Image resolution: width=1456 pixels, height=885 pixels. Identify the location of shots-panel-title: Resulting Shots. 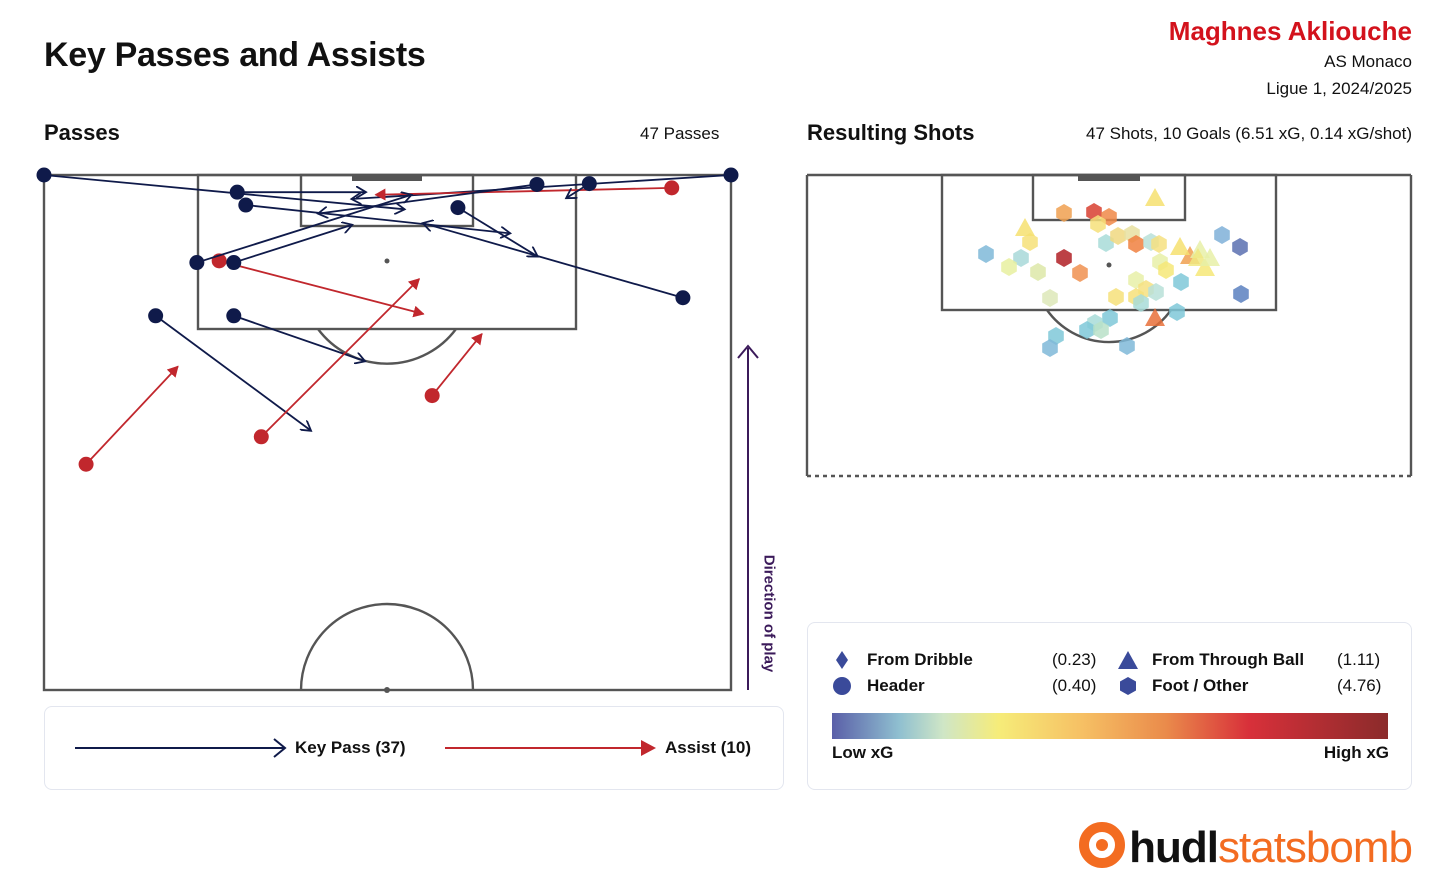
(891, 132).